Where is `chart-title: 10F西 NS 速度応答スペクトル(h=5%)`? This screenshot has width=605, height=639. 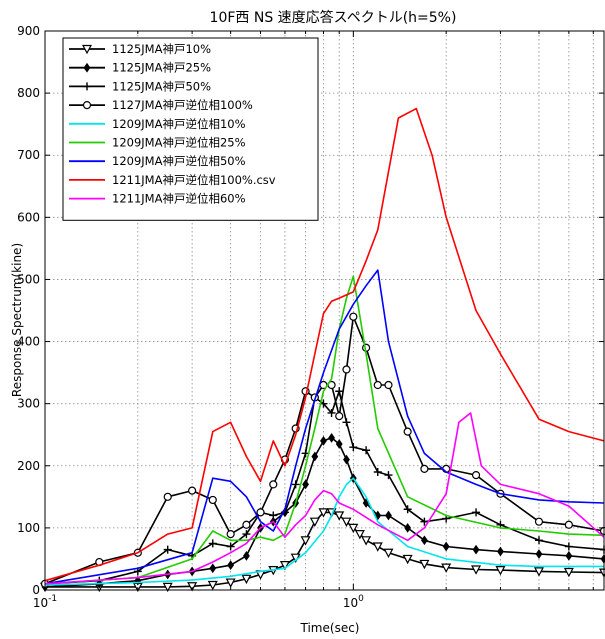
chart-title: 10F西 NS 速度応答スペクトル(h=5%) is located at coordinates (333, 17).